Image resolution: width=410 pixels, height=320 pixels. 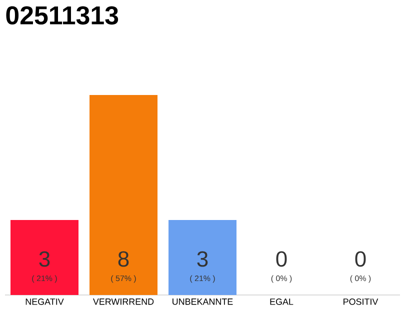 I want to click on x-tick-label: UNBEKANNTE, so click(x=202, y=301).